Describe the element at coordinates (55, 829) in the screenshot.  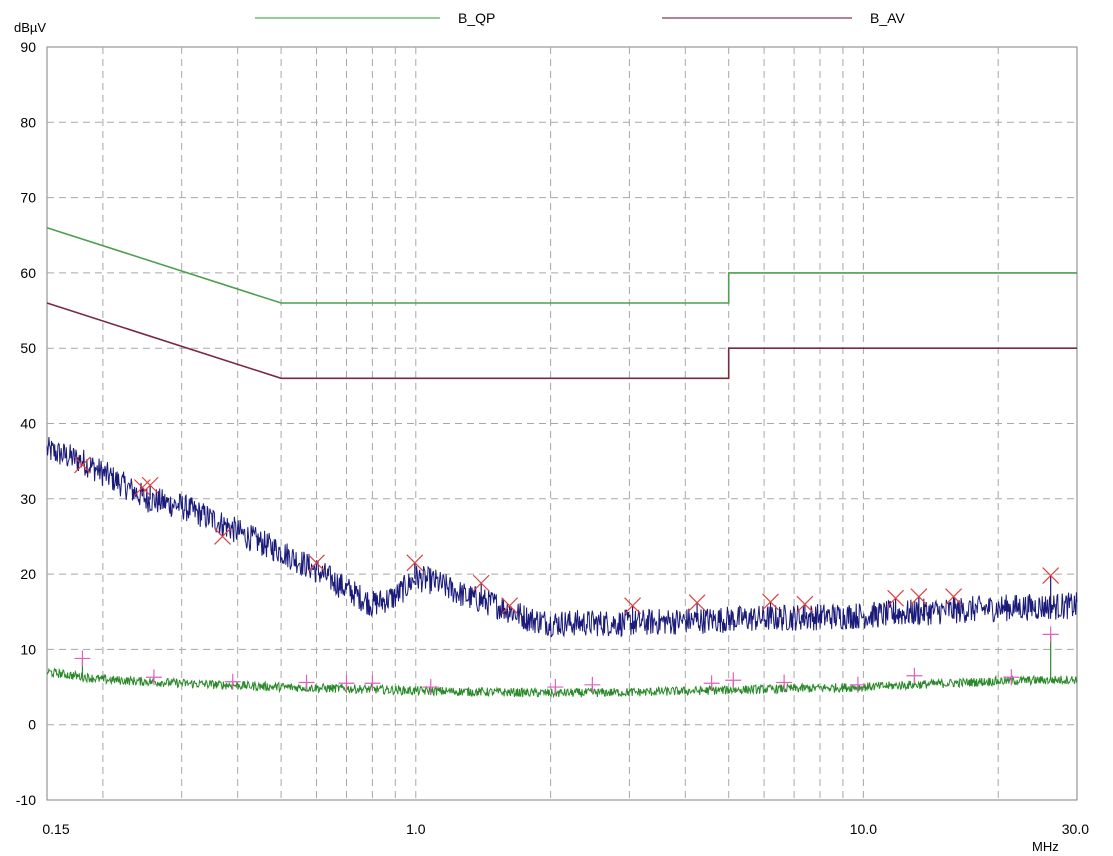
I see `x-tick-label: 0.15` at that location.